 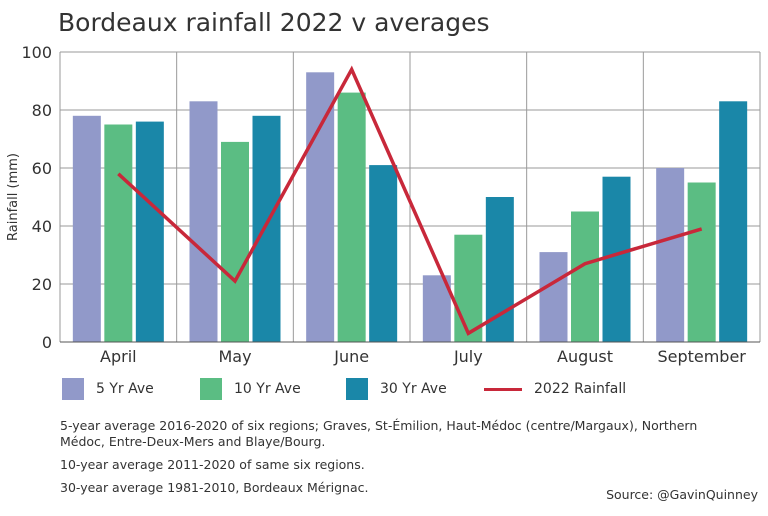 I want to click on legend-item-5yr: 5 Yr Ave, so click(x=108, y=389).